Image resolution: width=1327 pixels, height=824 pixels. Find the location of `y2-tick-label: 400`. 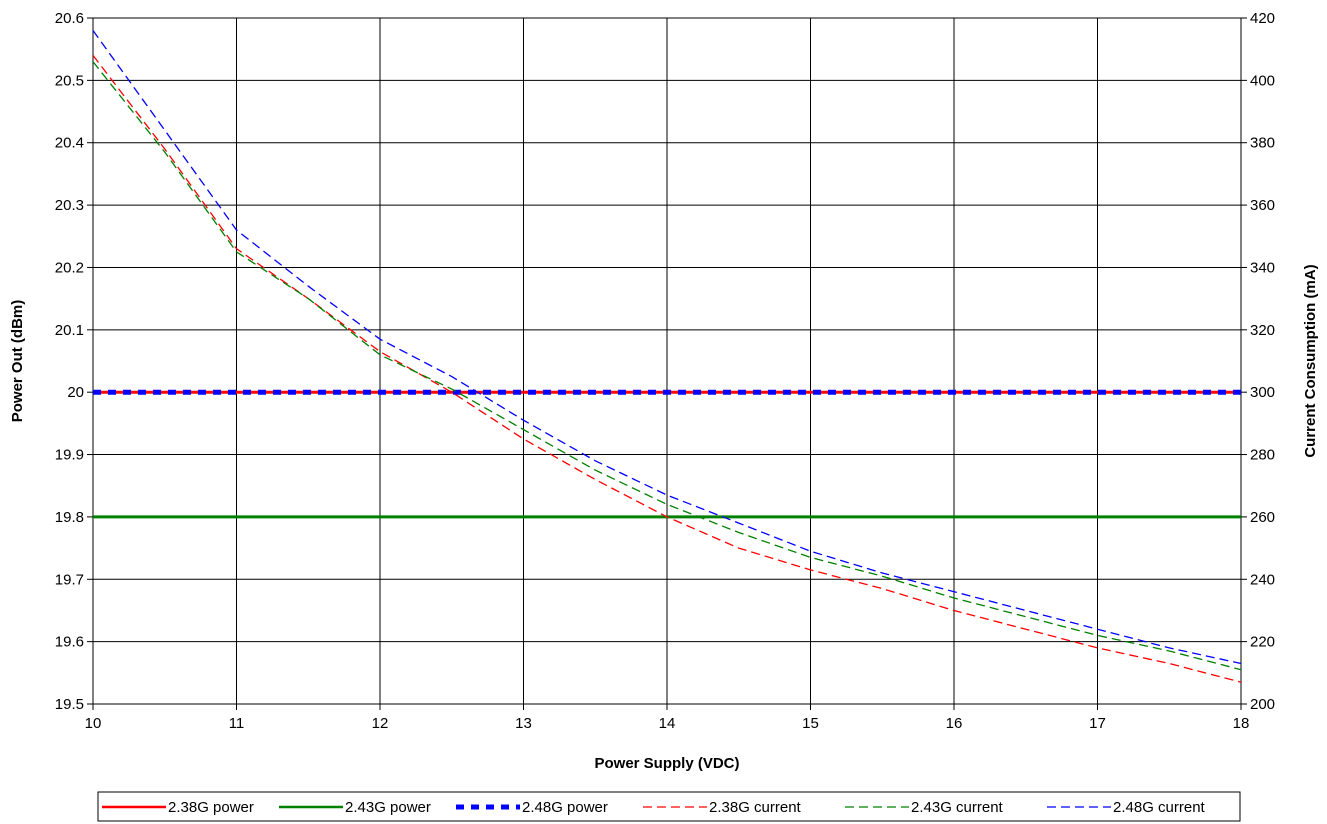

y2-tick-label: 400 is located at coordinates (1262, 80).